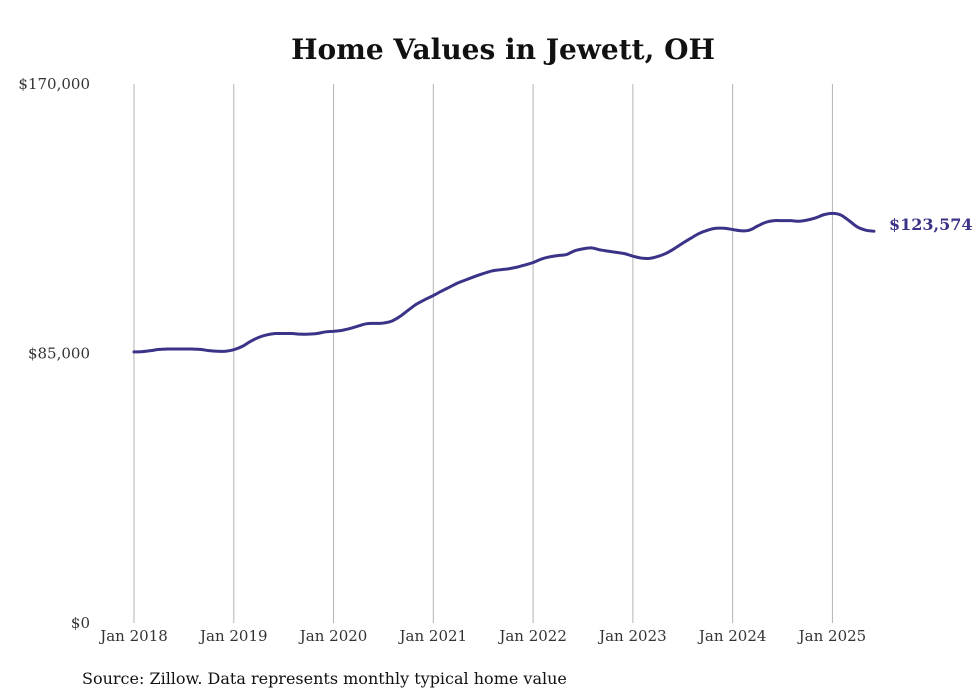  I want to click on y-tick-label: $85,000, so click(59, 354).